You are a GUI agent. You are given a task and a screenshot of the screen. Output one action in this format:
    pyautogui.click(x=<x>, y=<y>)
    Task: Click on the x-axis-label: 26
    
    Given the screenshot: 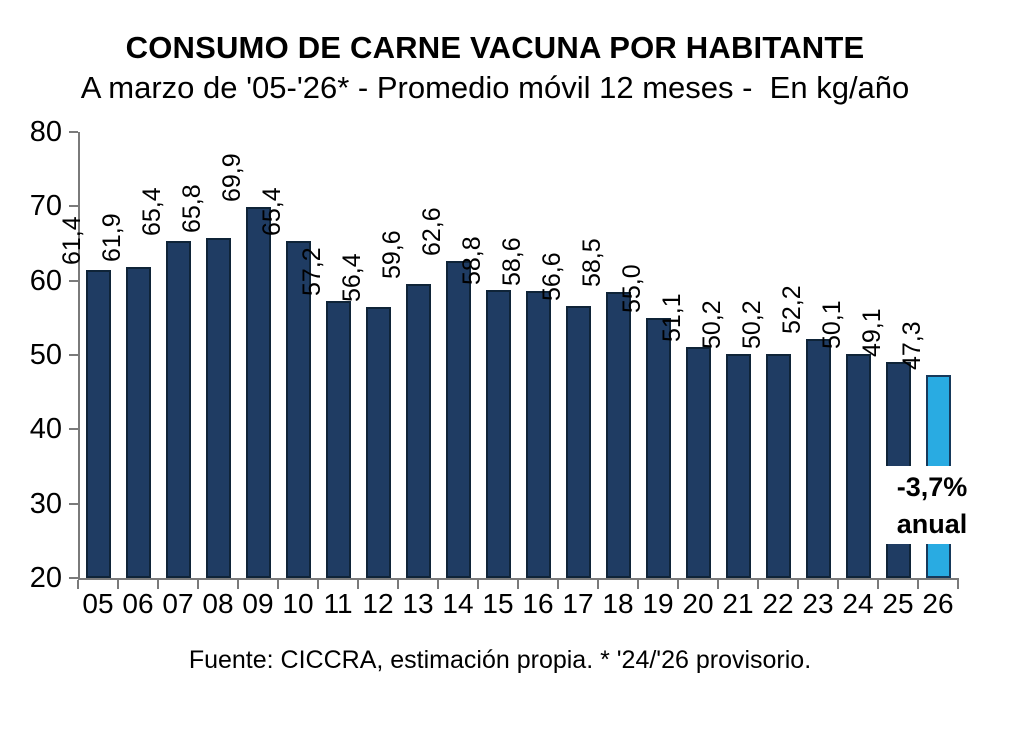 What is the action you would take?
    pyautogui.click(x=938, y=603)
    